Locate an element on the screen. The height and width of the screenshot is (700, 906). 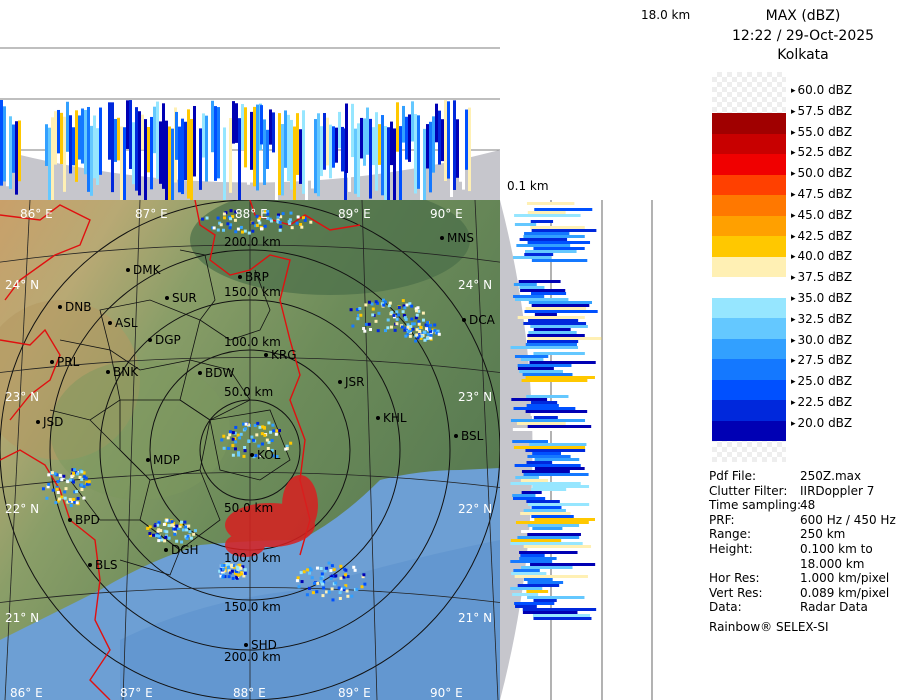
legend-level-label: 27.5 dBZ is located at coordinates (822, 360).